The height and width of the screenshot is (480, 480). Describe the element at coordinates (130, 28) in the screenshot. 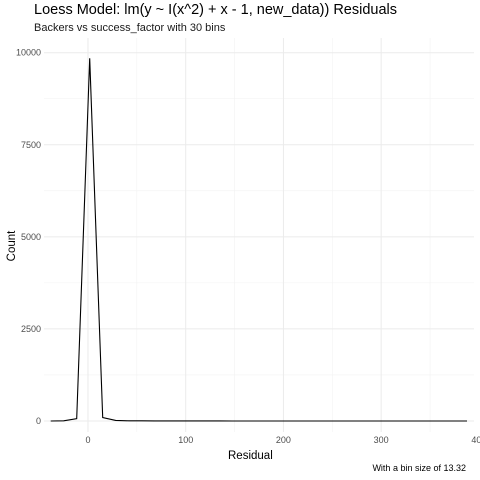

I see `chart-subtitle: Backers vs success_factor with 30 bins` at that location.